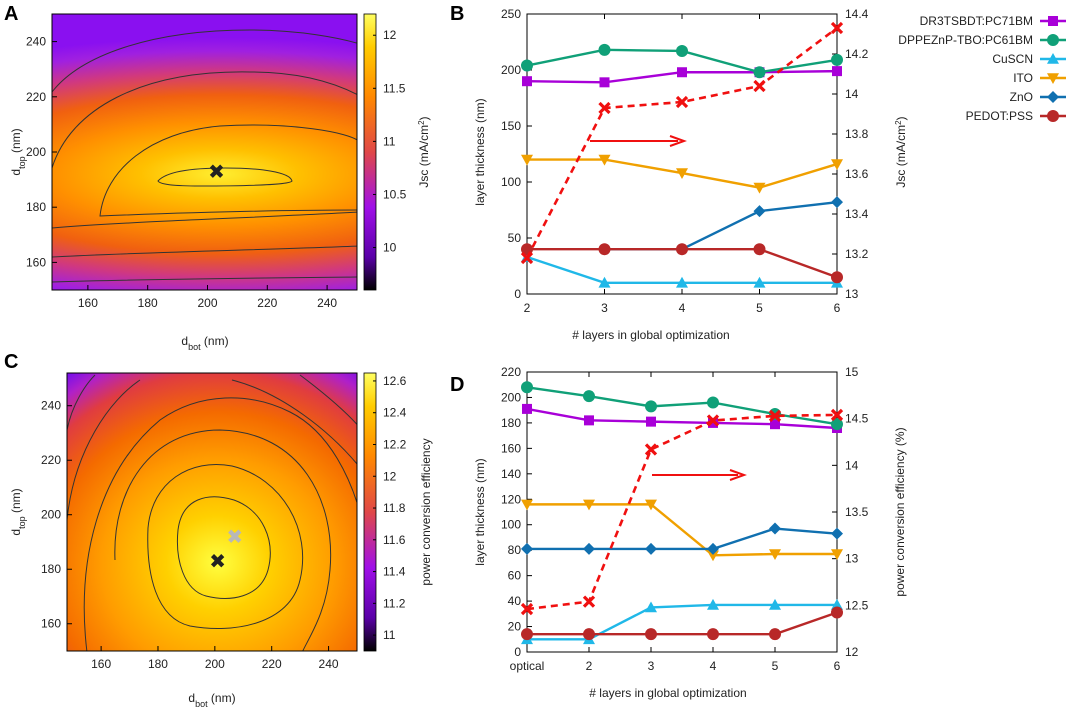  Describe the element at coordinates (215, 664) in the screenshot. I see `x-tick-label: 200` at that location.